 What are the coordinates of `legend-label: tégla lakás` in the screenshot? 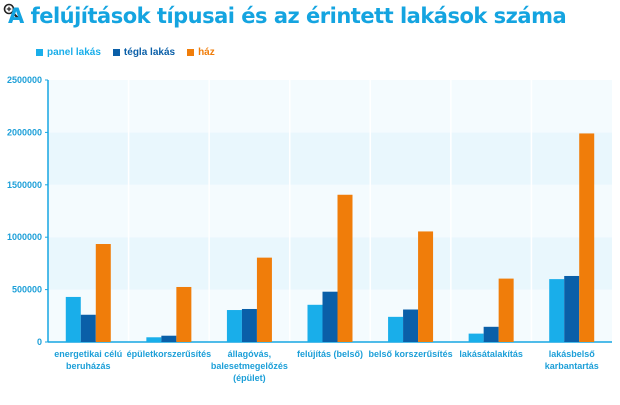 It's located at (149, 52).